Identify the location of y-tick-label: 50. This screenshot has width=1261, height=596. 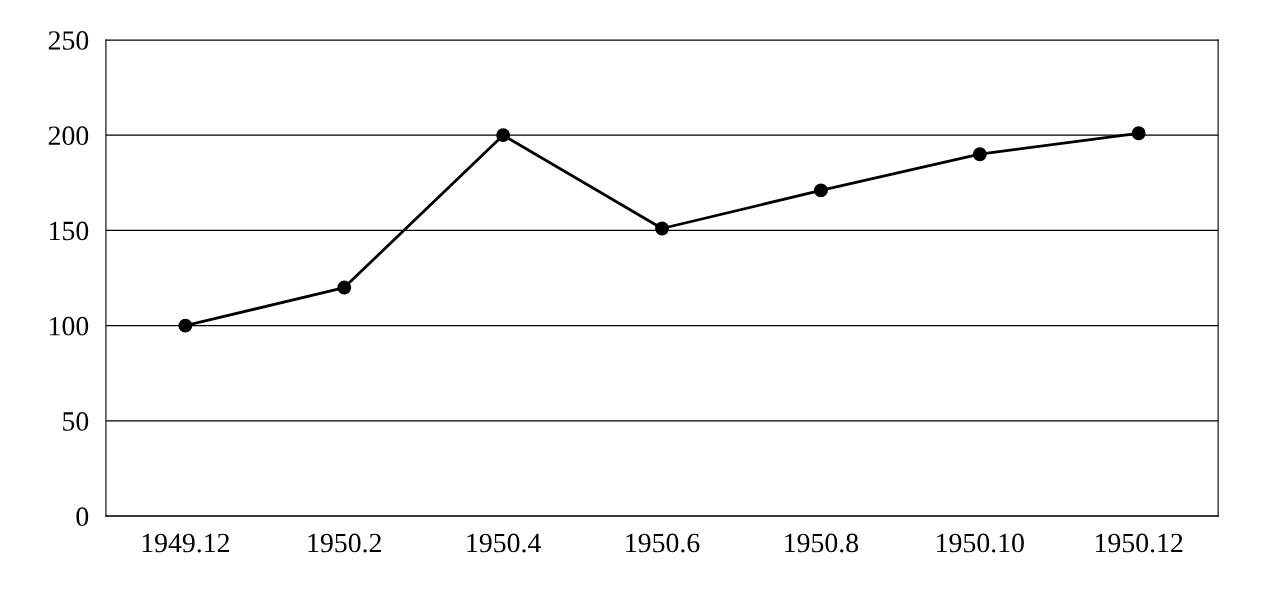
(76, 421).